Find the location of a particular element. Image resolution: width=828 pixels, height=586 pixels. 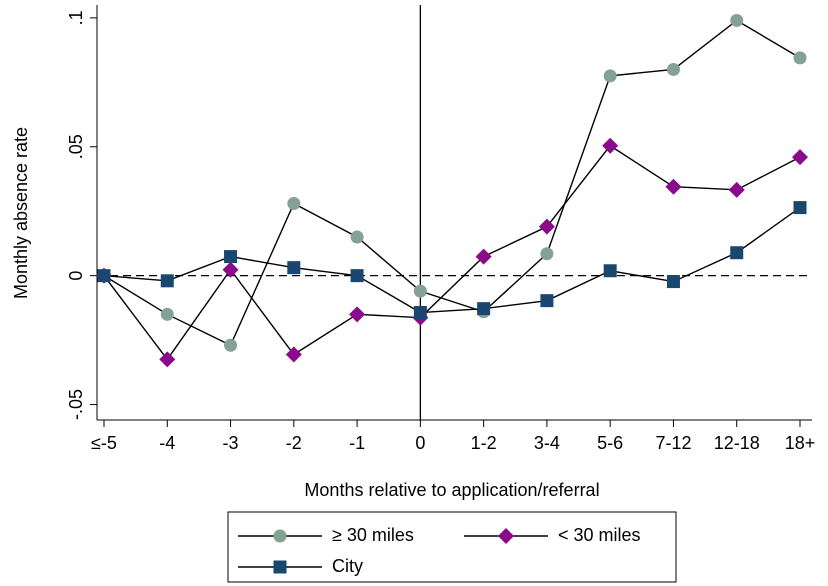

y-tick-label: .05 is located at coordinates (76, 146).